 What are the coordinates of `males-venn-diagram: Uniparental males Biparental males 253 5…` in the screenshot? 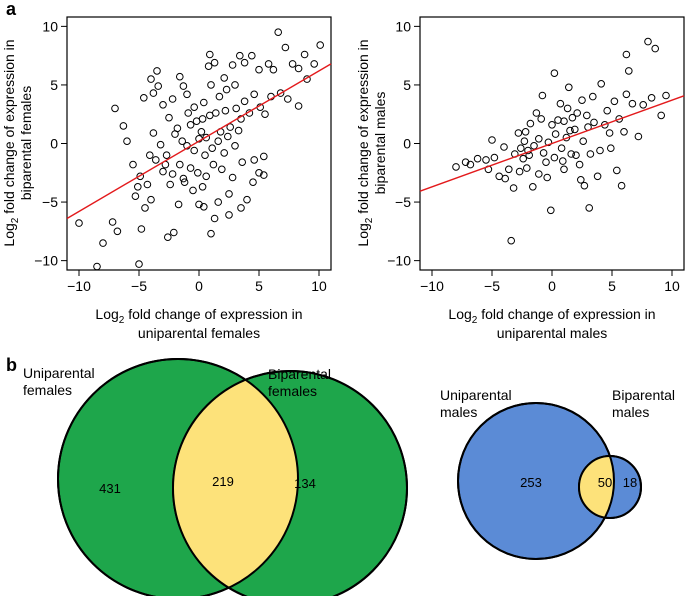 It's located at (557, 473).